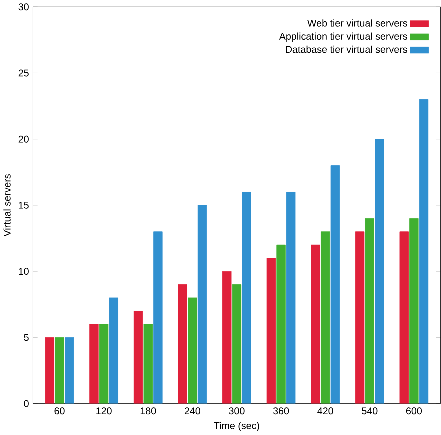  I want to click on x-axis-title: Time (sec), so click(237, 427).